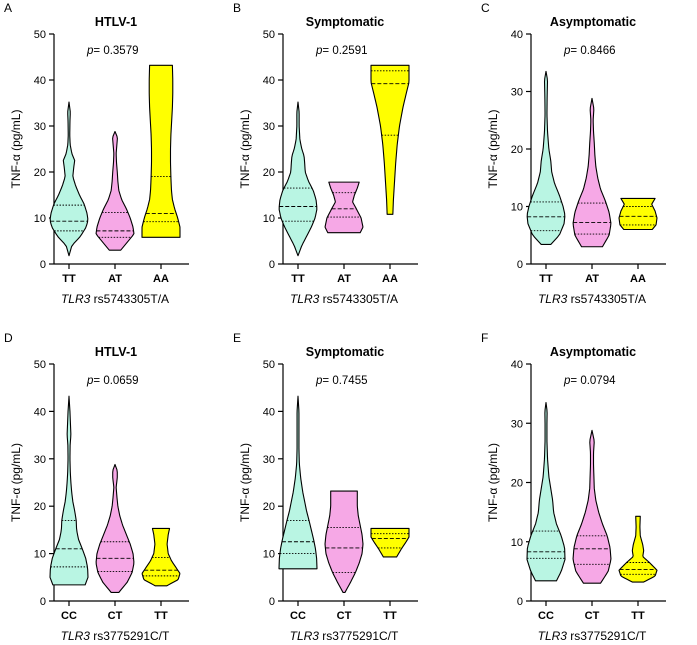  Describe the element at coordinates (269, 173) in the screenshot. I see `panel-b-y-tick-label: 20` at that location.